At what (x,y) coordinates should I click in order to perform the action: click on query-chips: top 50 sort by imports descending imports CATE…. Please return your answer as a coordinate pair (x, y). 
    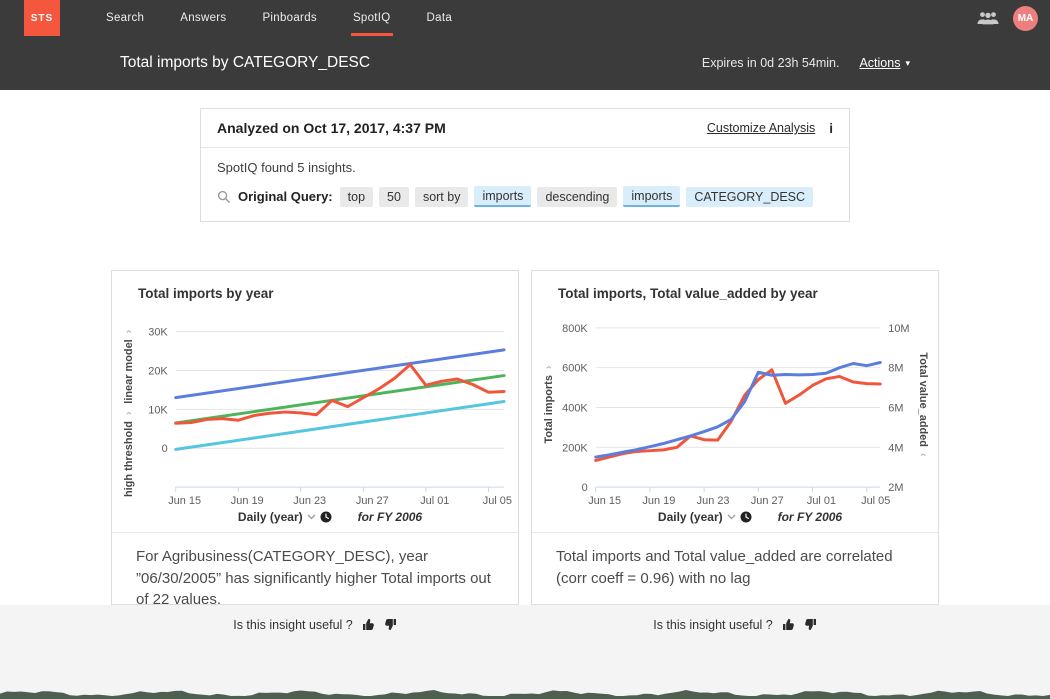
    Looking at the image, I should click on (576, 196).